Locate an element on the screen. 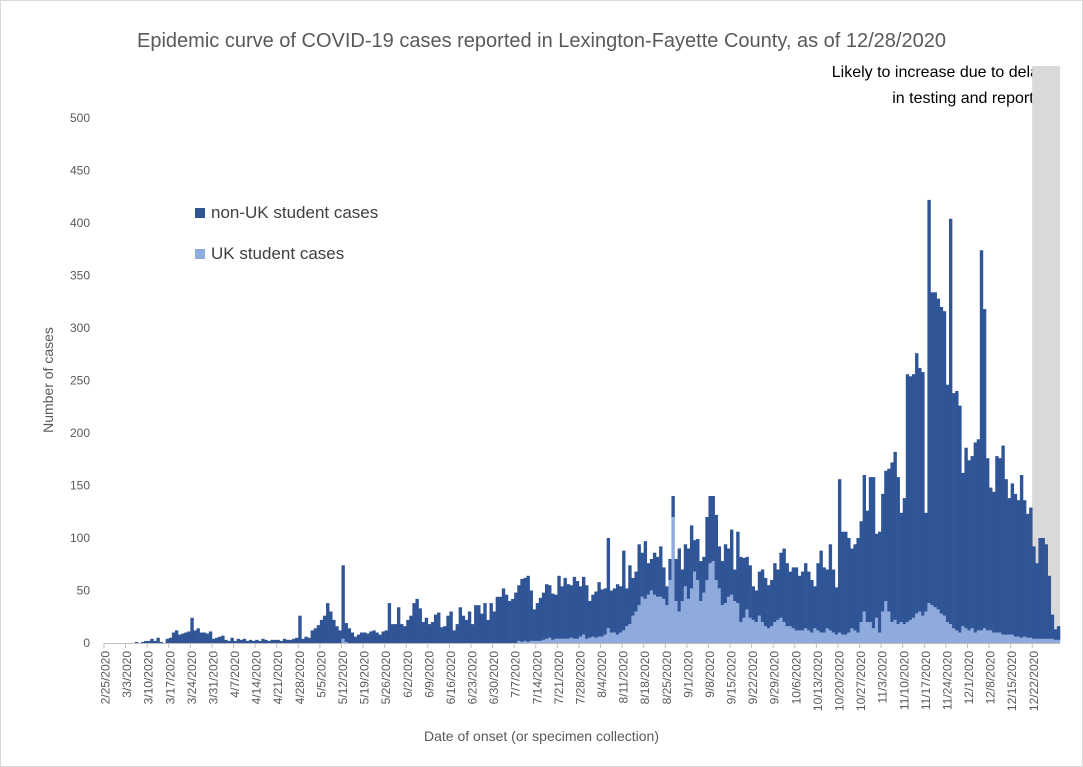 The height and width of the screenshot is (767, 1083). x-tick-label: 12/8/2020 is located at coordinates (991, 678).